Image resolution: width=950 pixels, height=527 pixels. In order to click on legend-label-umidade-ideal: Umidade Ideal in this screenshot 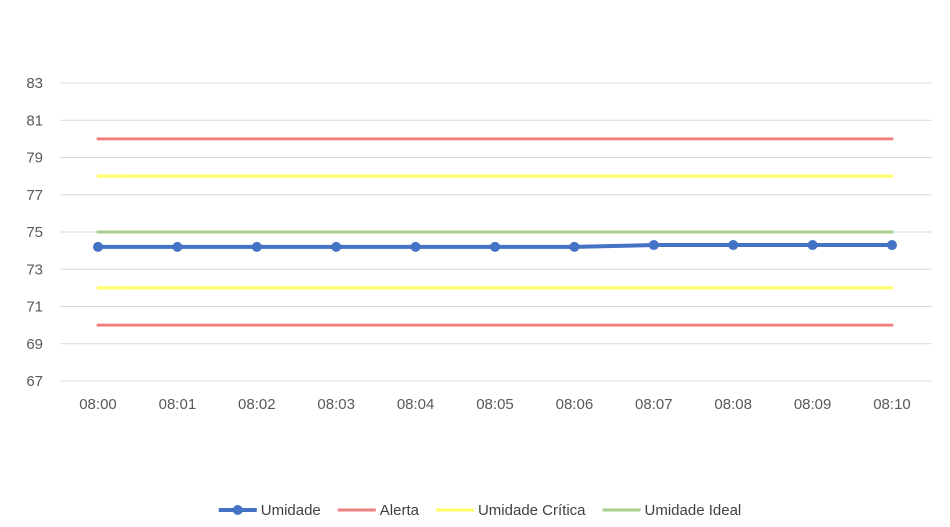, I will do `click(693, 510)`.